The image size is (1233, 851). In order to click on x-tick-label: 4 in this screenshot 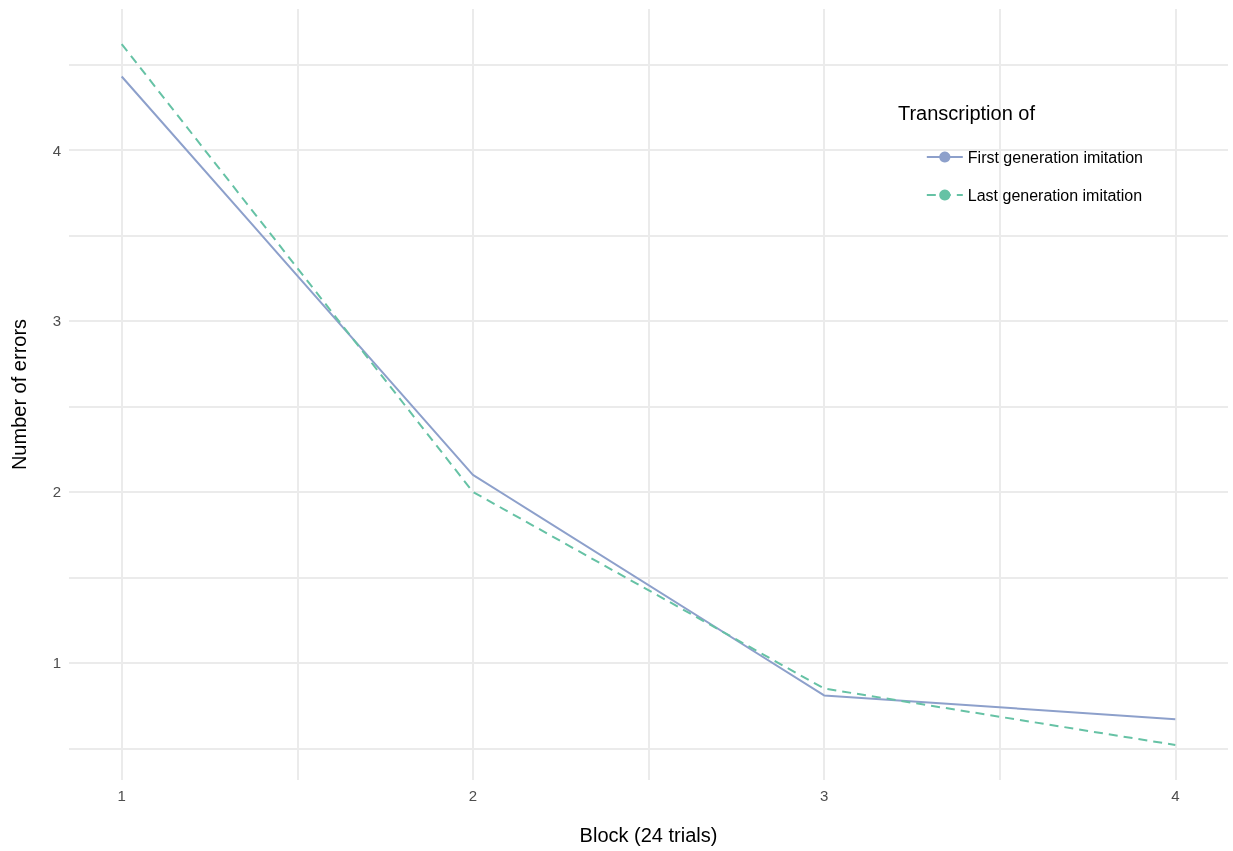, I will do `click(1175, 795)`.